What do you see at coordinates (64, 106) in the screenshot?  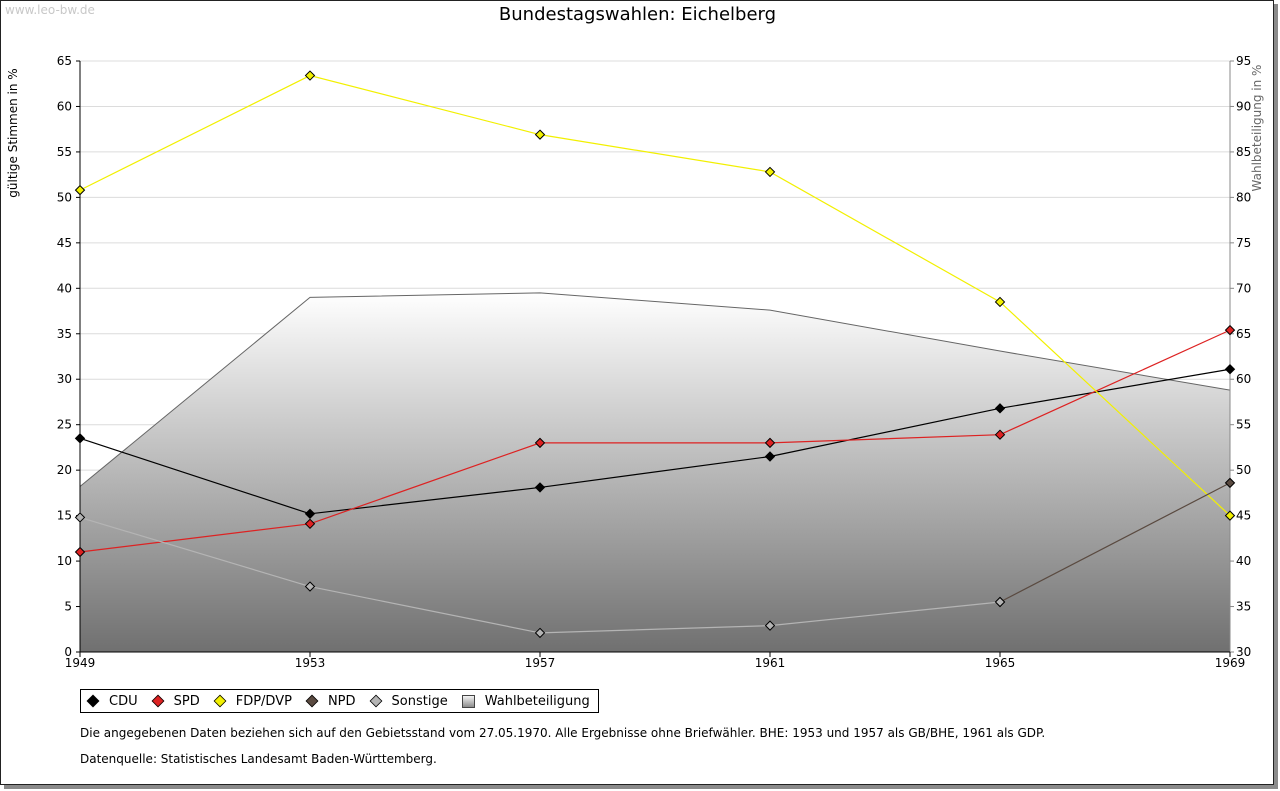 I see `y-tick-label: 60` at bounding box center [64, 106].